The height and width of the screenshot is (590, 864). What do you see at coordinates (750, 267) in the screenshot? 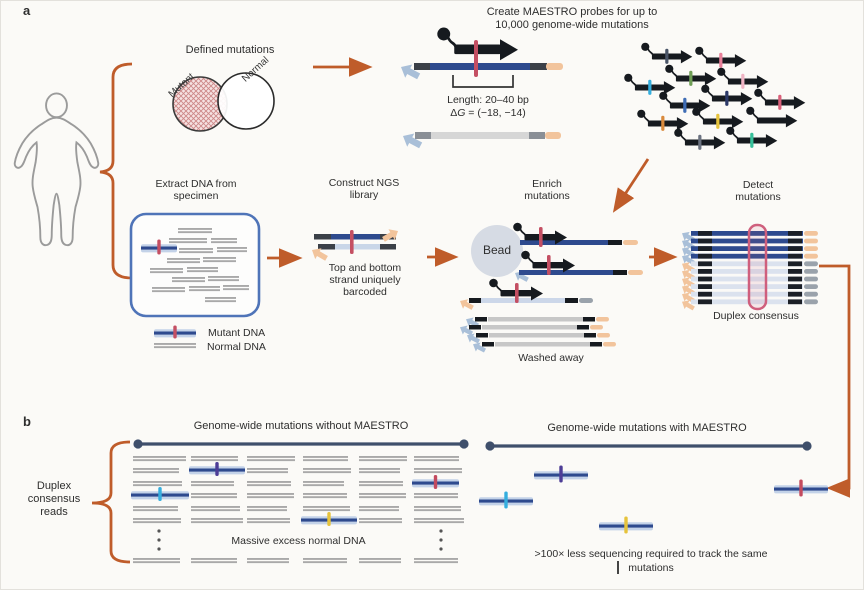
I see `duplex-consensus-stack` at bounding box center [750, 267].